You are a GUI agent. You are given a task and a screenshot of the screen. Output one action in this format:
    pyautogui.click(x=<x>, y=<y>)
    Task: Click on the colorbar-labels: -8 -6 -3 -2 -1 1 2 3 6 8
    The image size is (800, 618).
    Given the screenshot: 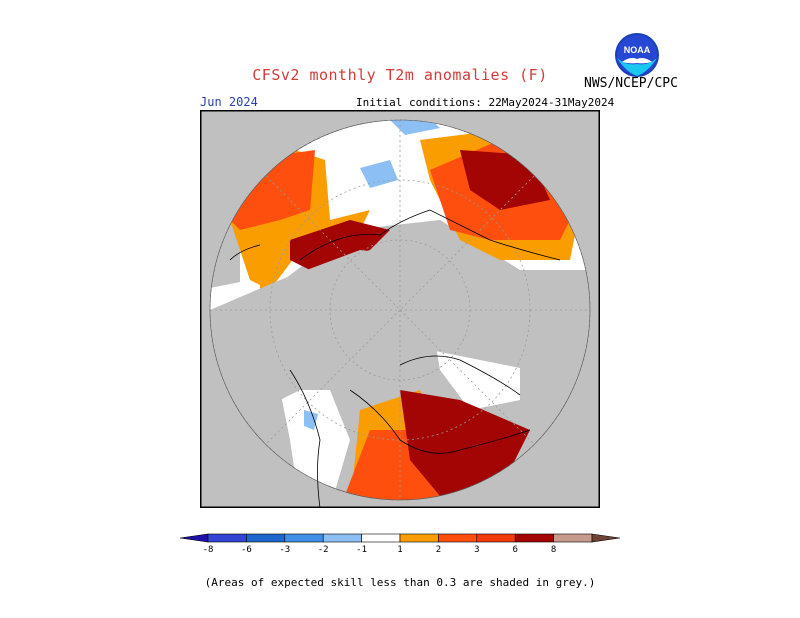 What is the action you would take?
    pyautogui.click(x=380, y=550)
    